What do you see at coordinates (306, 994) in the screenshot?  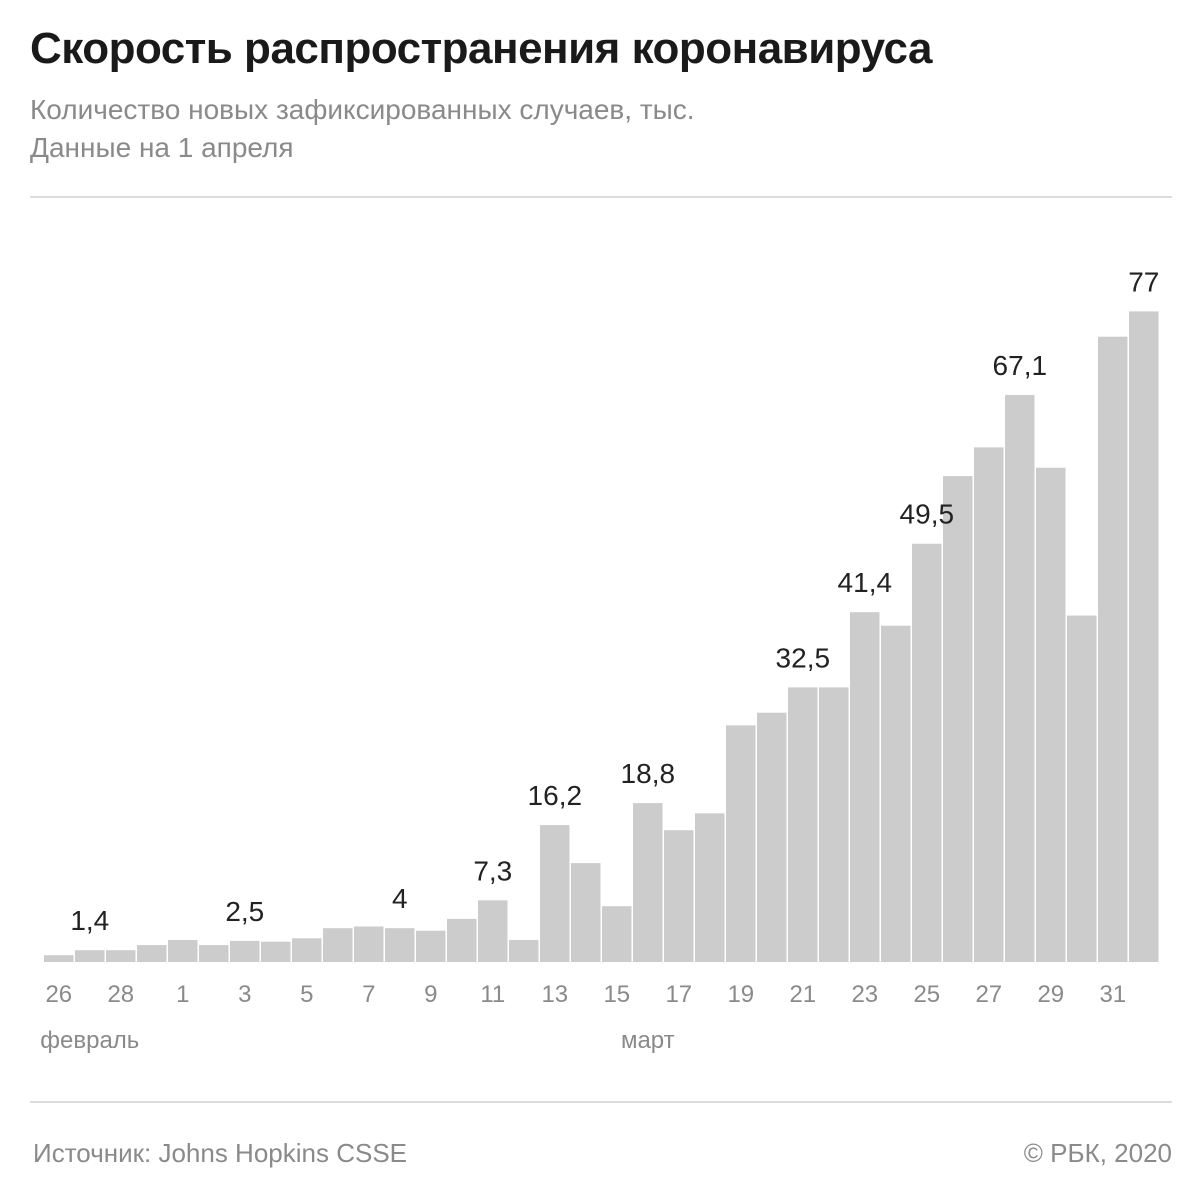 I see `x-tick-label: 5` at bounding box center [306, 994].